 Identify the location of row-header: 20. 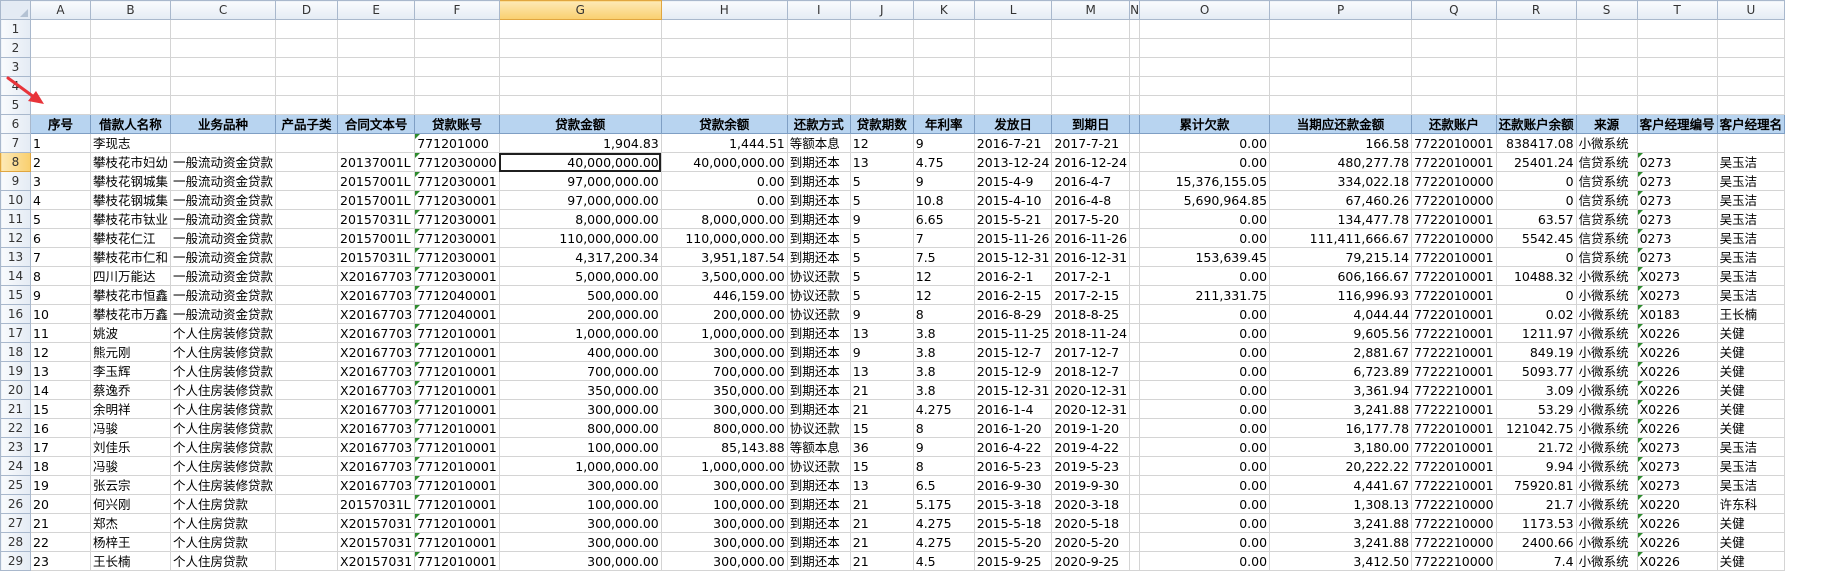
(15, 390).